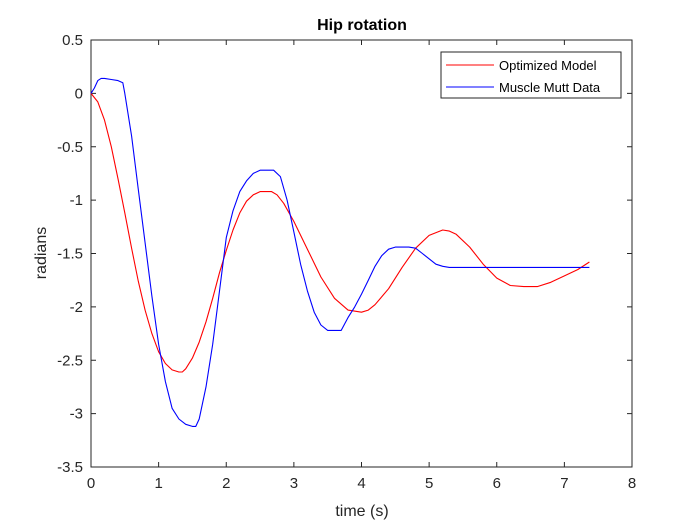 The height and width of the screenshot is (525, 700). Describe the element at coordinates (361, 483) in the screenshot. I see `x-tick-label: 4` at that location.